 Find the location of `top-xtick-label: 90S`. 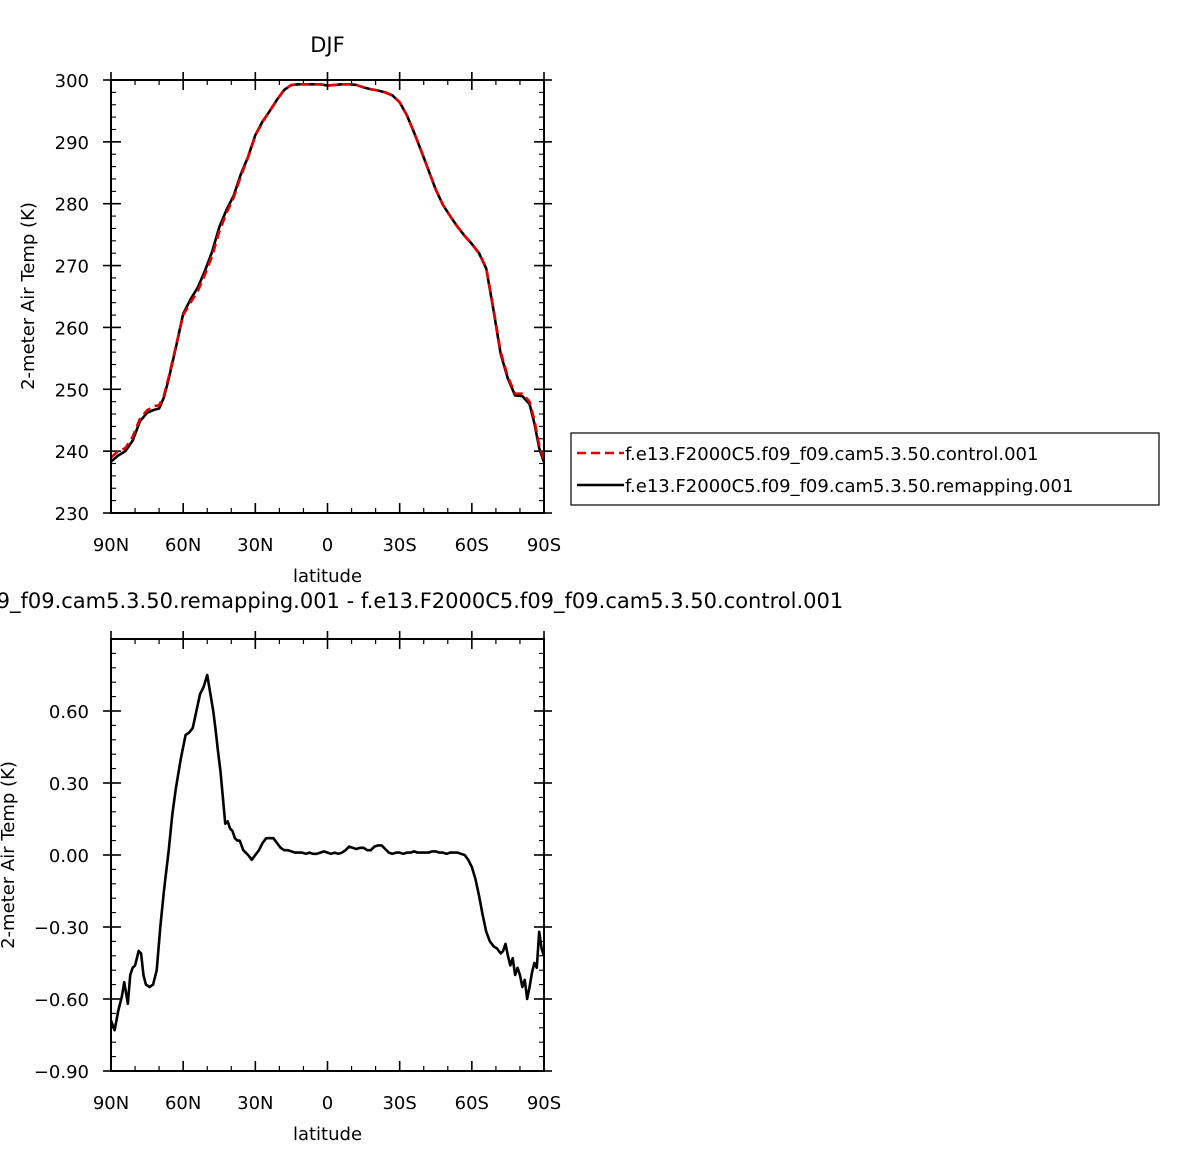

top-xtick-label: 90S is located at coordinates (544, 545).